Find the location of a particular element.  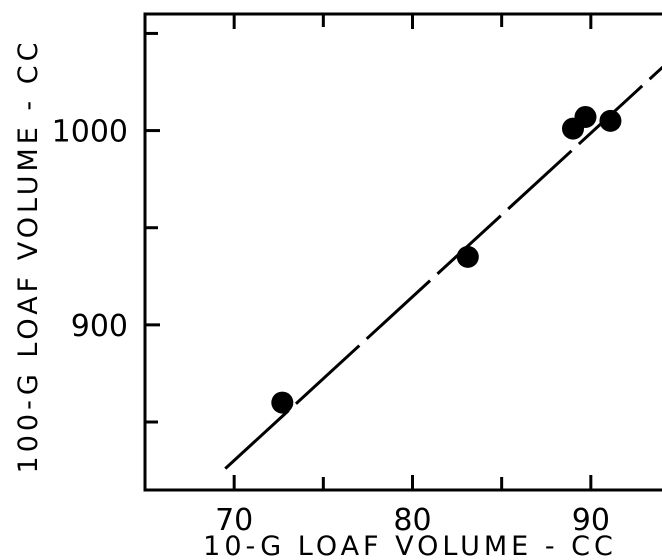

x-tick-label: 90 is located at coordinates (591, 520).